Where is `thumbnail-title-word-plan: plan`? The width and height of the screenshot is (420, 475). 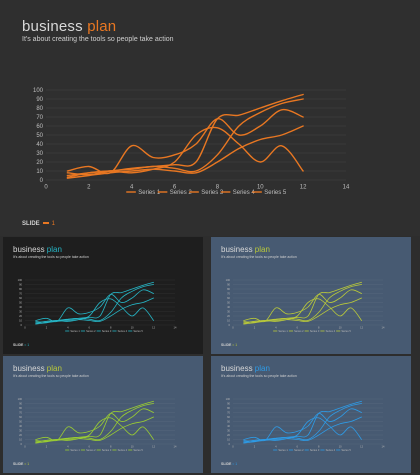 thumbnail-title-word-plan: plan is located at coordinates (54, 249).